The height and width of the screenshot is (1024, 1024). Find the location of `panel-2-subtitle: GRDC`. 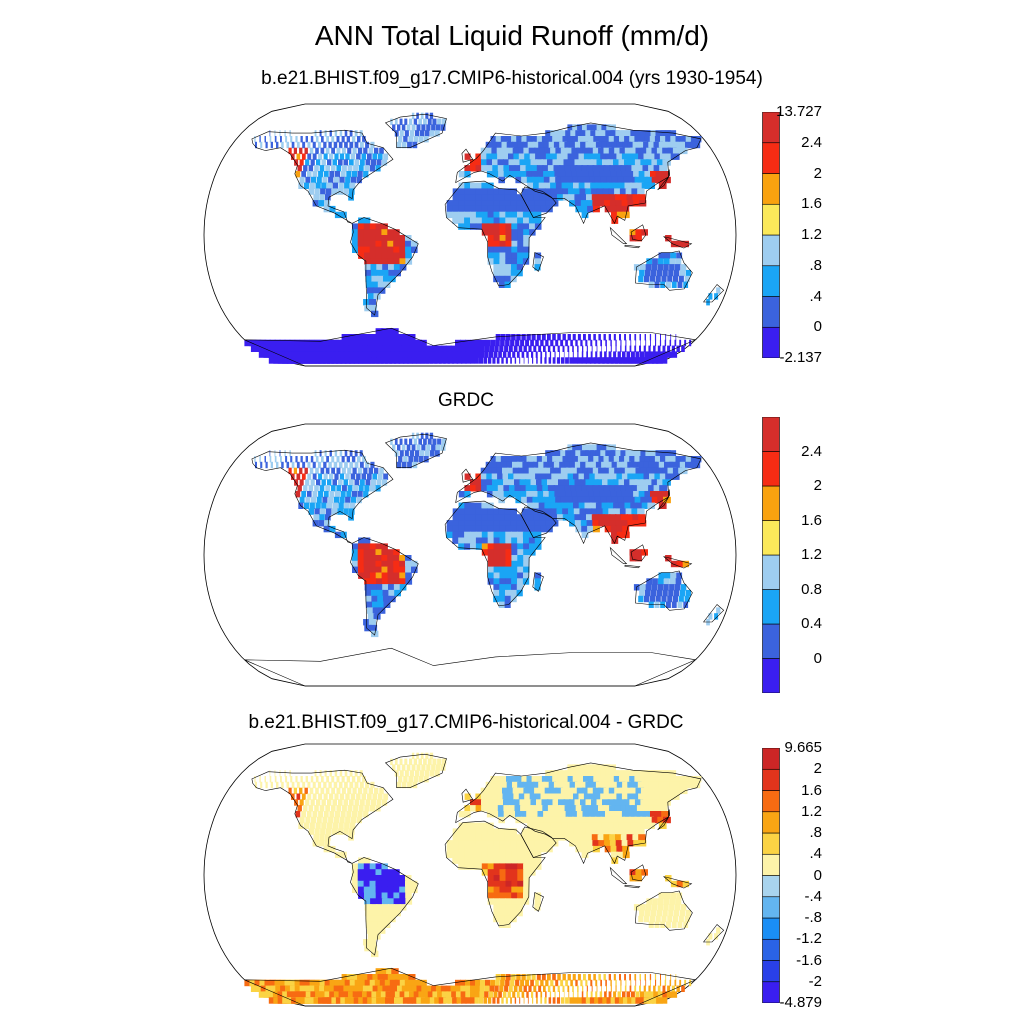

panel-2-subtitle: GRDC is located at coordinates (466, 400).